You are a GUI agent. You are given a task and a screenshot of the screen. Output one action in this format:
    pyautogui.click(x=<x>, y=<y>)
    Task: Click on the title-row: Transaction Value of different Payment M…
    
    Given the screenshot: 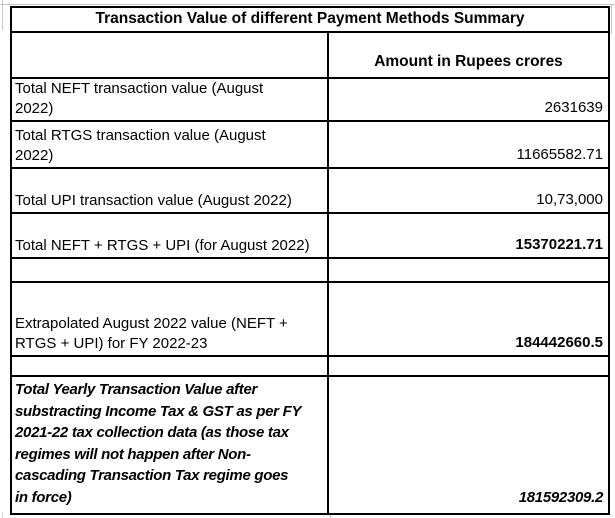 What is the action you would take?
    pyautogui.click(x=310, y=19)
    